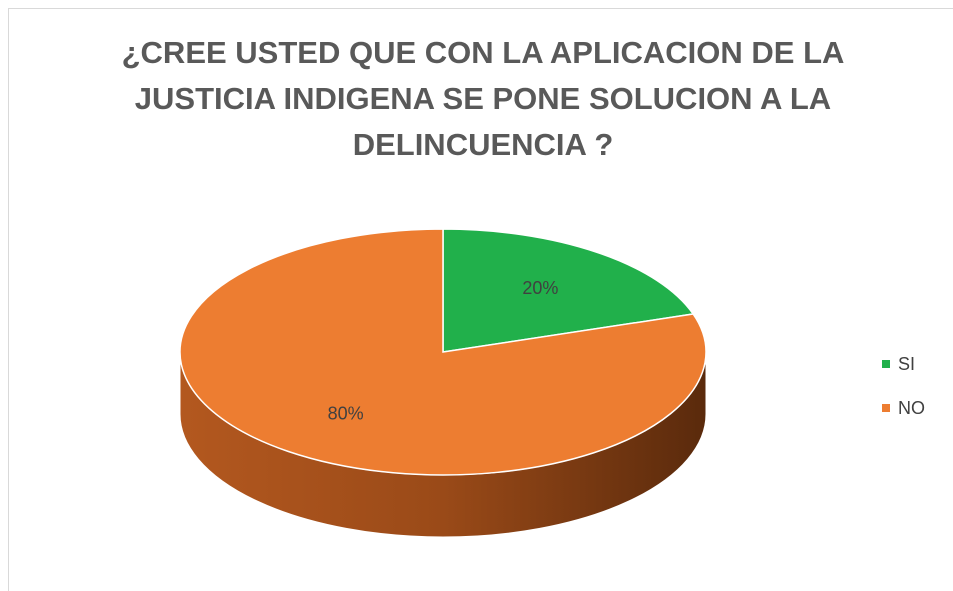 The width and height of the screenshot is (953, 591). What do you see at coordinates (346, 413) in the screenshot?
I see `data-label: 80%` at bounding box center [346, 413].